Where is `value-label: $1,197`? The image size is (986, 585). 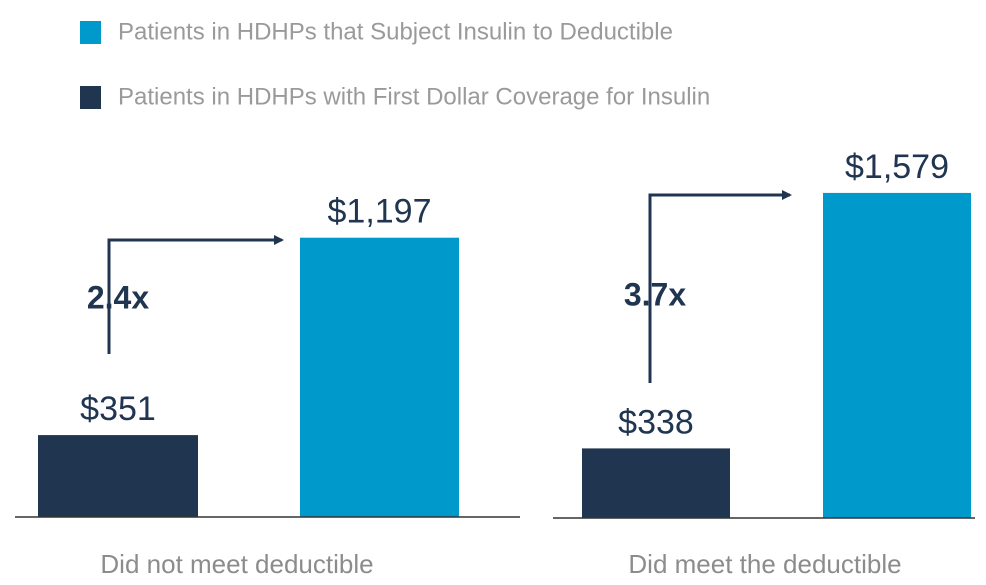
value-label: $1,197 is located at coordinates (380, 212).